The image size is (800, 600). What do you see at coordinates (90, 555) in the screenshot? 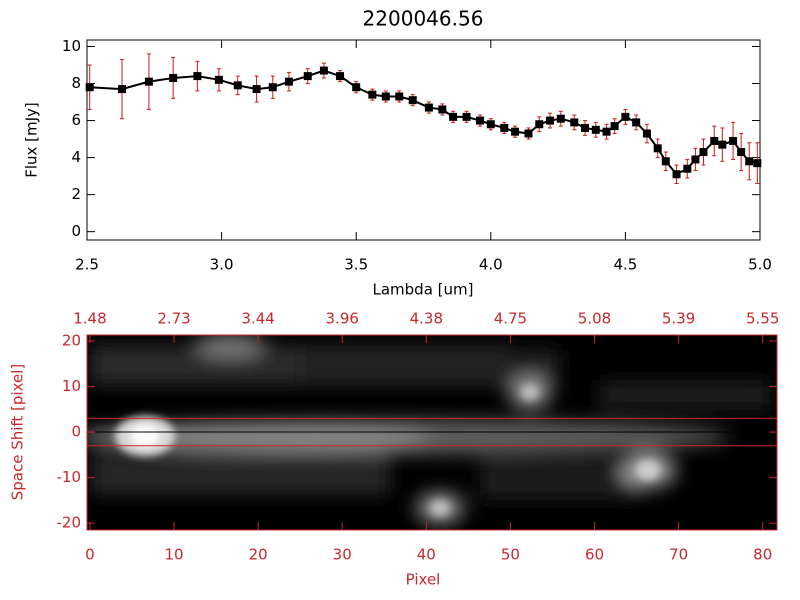
I see `x-tick-label: 0` at bounding box center [90, 555].